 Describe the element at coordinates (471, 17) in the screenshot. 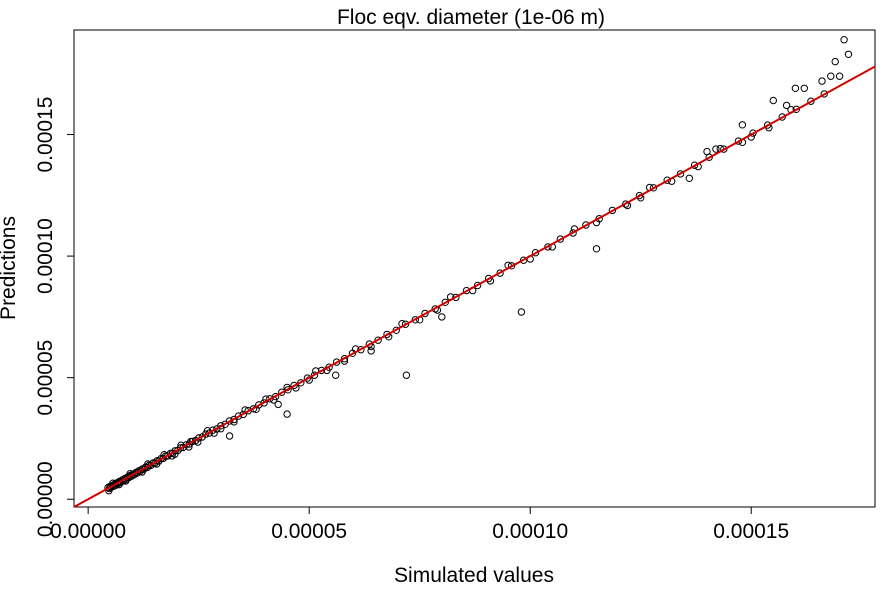

I see `chart-title: Floc eqv. diameter (1e-06 m)` at that location.